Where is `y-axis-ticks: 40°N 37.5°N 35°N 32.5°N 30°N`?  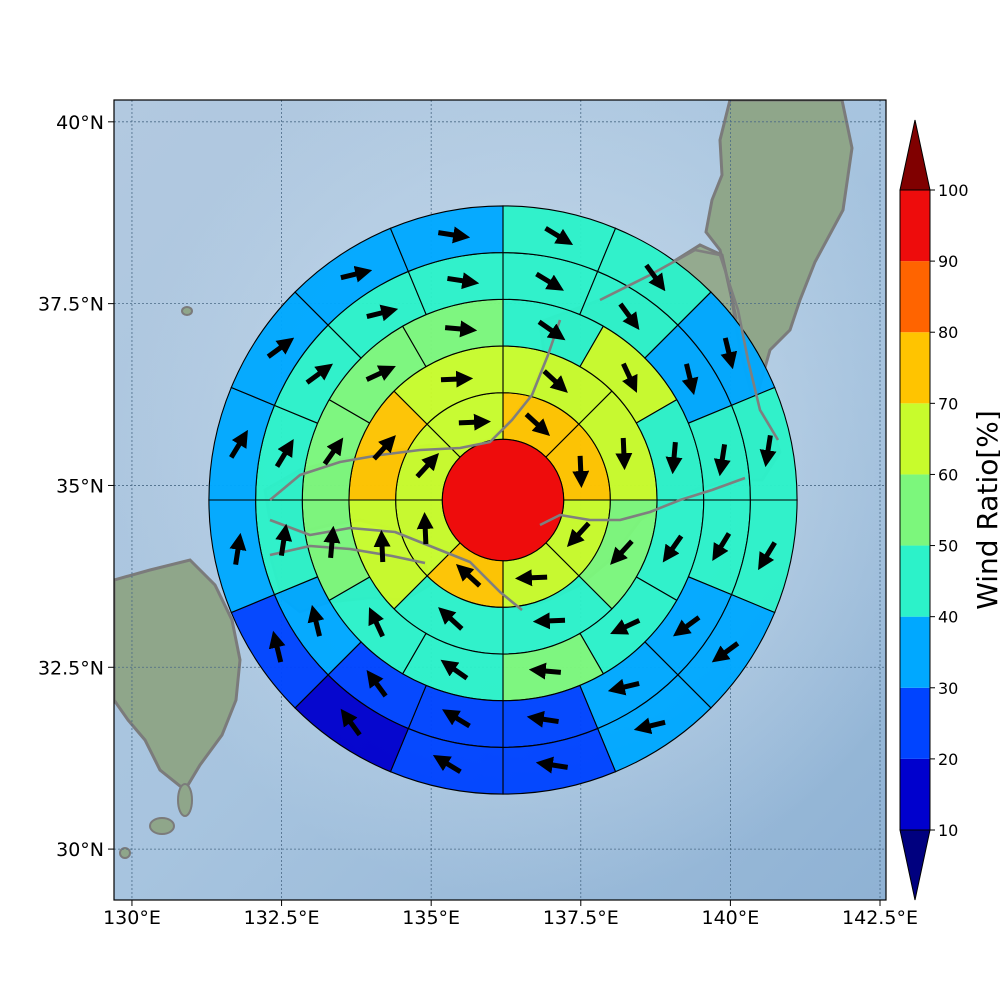
y-axis-ticks: 40°N 37.5°N 35°N 32.5°N 30°N is located at coordinates (76, 486).